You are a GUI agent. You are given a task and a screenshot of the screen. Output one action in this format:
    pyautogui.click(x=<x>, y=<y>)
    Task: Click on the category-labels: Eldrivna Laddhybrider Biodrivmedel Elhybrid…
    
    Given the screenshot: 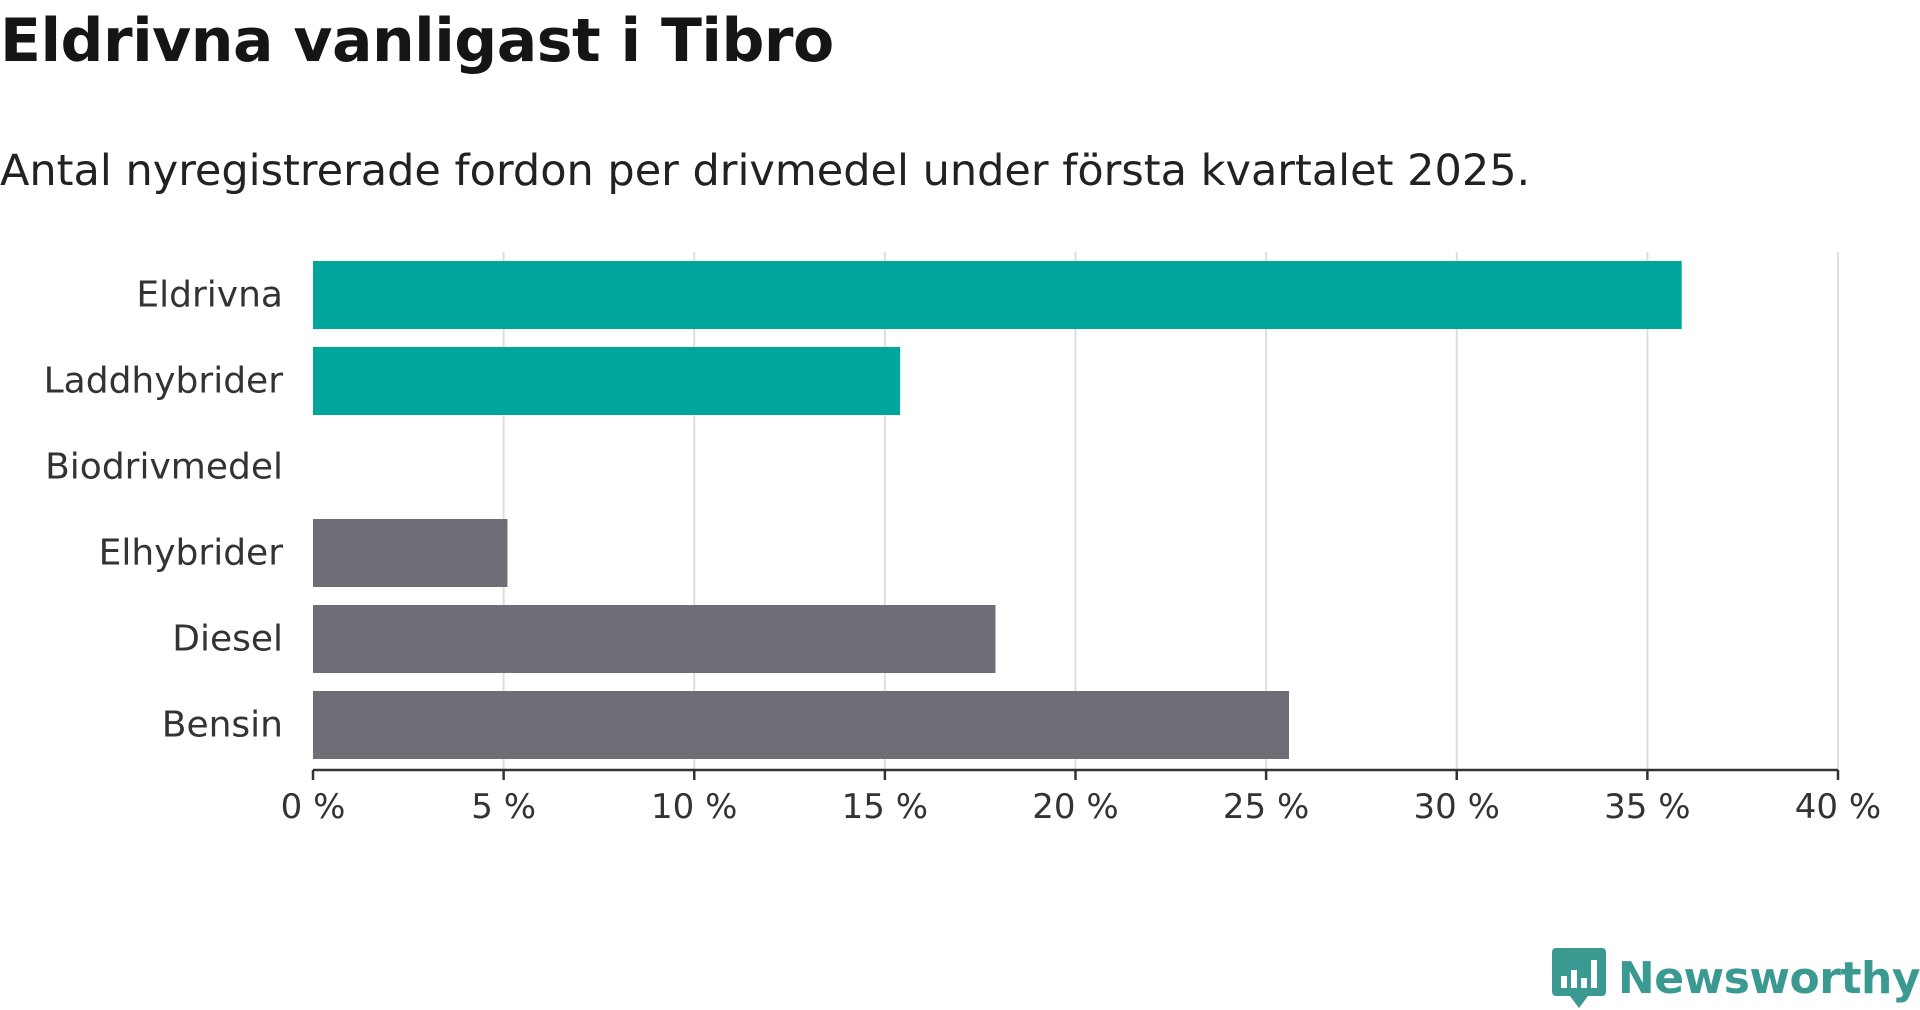 What is the action you would take?
    pyautogui.click(x=164, y=510)
    